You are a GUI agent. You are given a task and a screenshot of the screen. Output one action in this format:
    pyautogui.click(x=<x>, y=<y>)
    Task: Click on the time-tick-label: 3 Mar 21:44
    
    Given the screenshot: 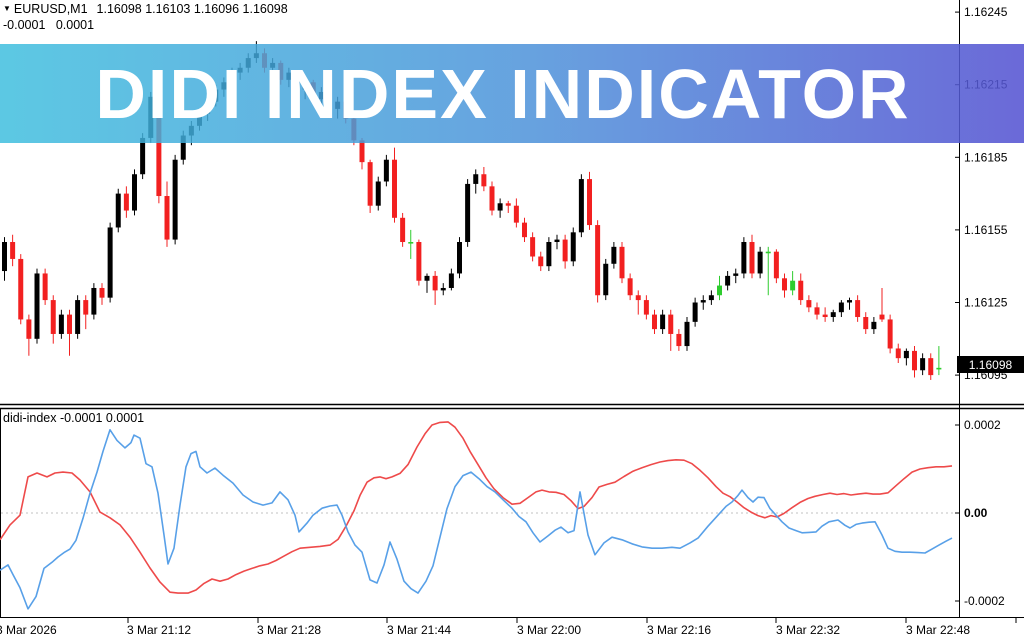 What is the action you would take?
    pyautogui.click(x=419, y=630)
    